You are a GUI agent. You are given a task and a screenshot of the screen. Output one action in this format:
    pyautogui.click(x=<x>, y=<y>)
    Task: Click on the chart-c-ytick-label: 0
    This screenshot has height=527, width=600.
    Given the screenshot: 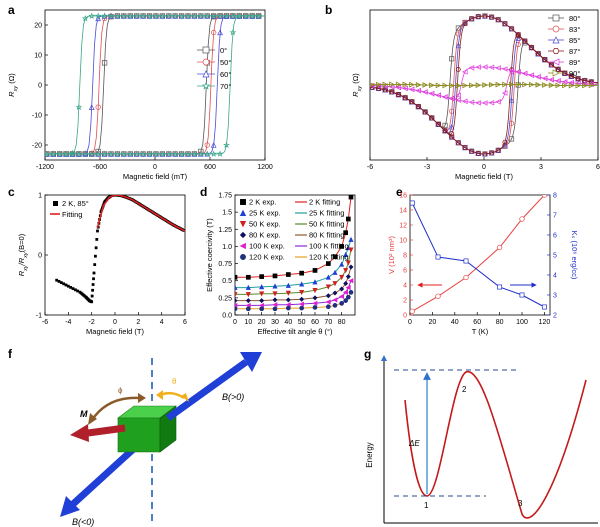 What is the action you would take?
    pyautogui.click(x=40, y=256)
    